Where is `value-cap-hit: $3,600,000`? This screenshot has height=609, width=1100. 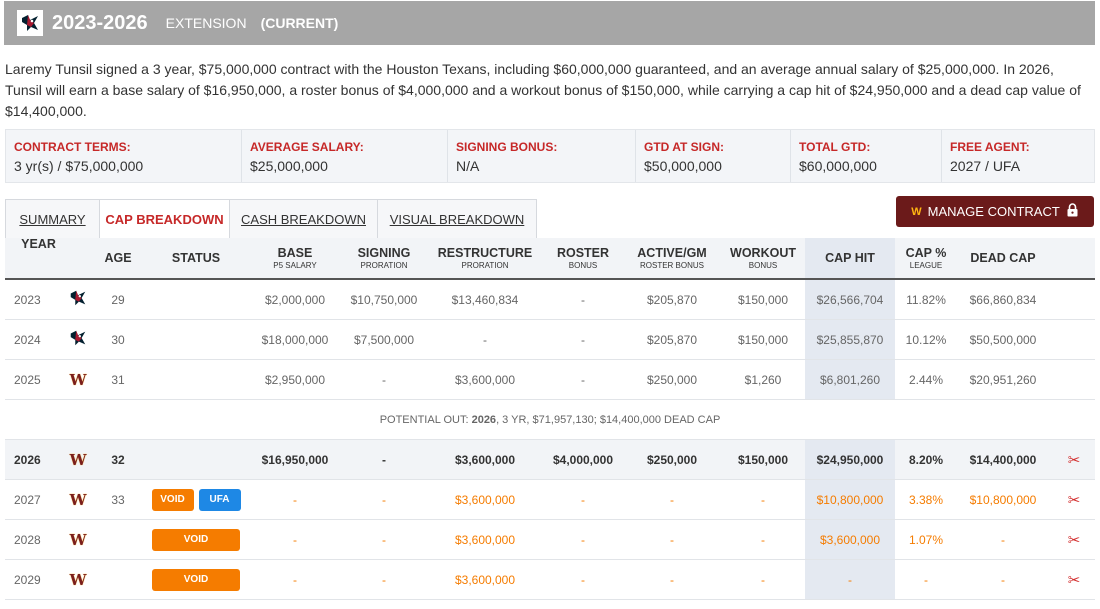 value-cap-hit: $3,600,000 is located at coordinates (850, 539).